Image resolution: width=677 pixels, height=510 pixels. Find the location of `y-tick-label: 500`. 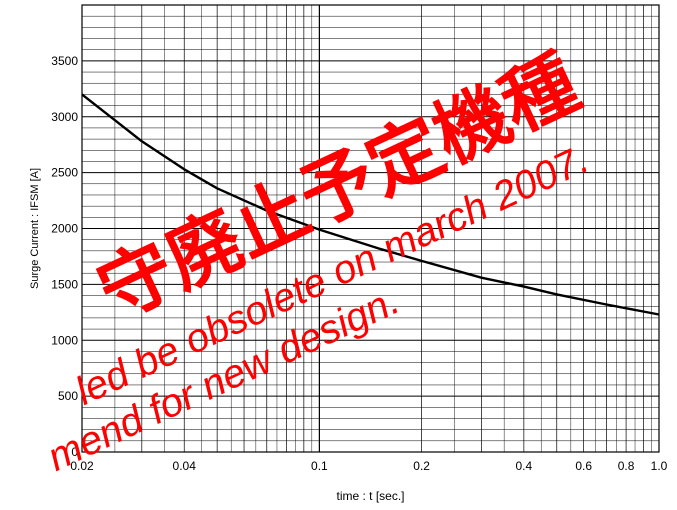

y-tick-label: 500 is located at coordinates (68, 396).